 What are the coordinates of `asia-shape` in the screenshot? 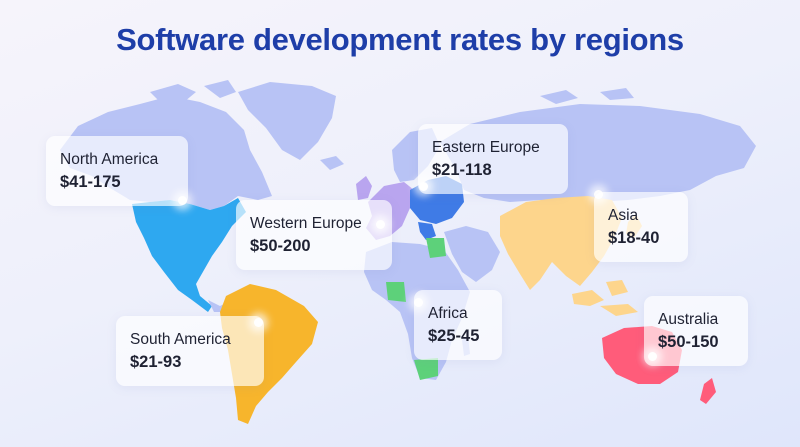 It's located at (561, 243).